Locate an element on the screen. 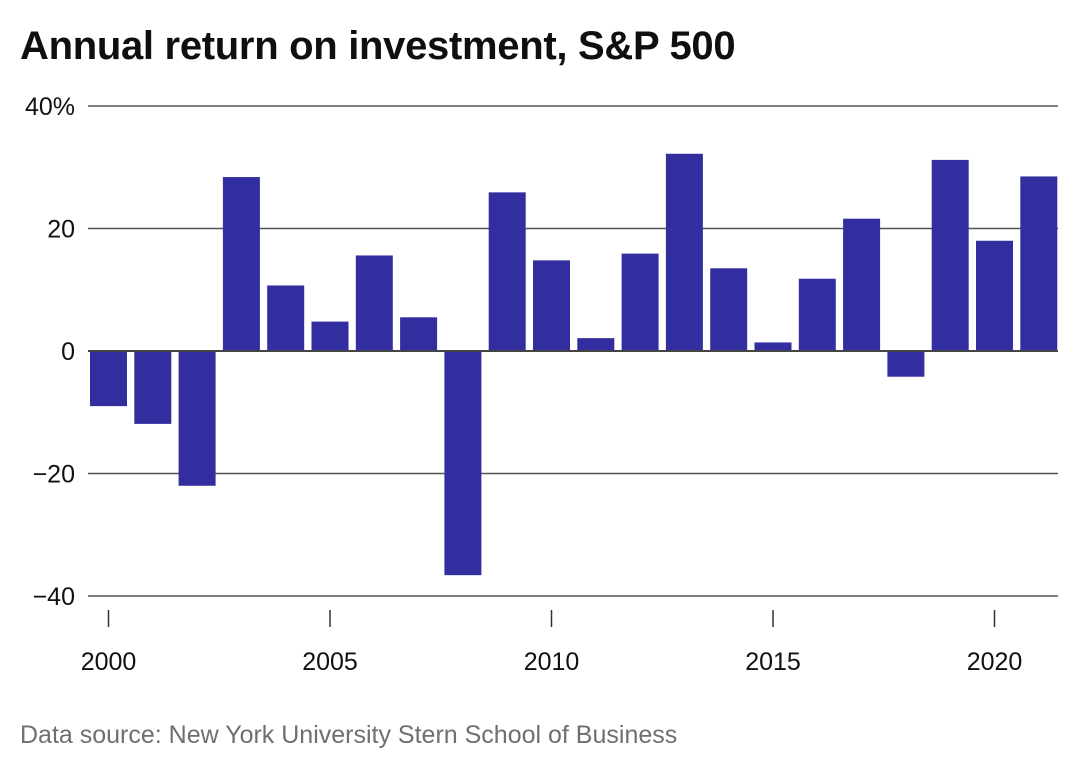  chart-title: Annual return on investment, S&P 500 is located at coordinates (378, 46).